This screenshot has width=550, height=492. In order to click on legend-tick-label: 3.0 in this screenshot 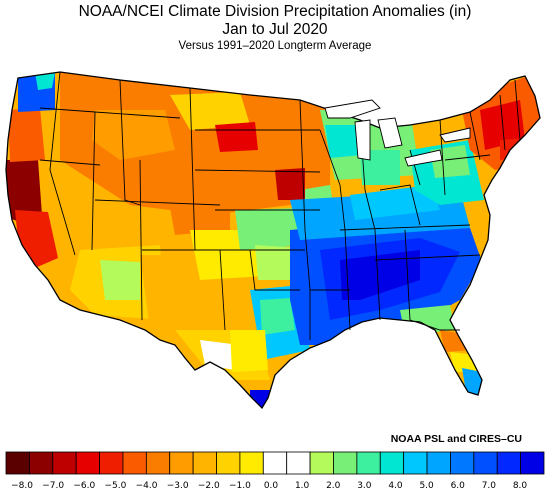, I will do `click(364, 486)`.